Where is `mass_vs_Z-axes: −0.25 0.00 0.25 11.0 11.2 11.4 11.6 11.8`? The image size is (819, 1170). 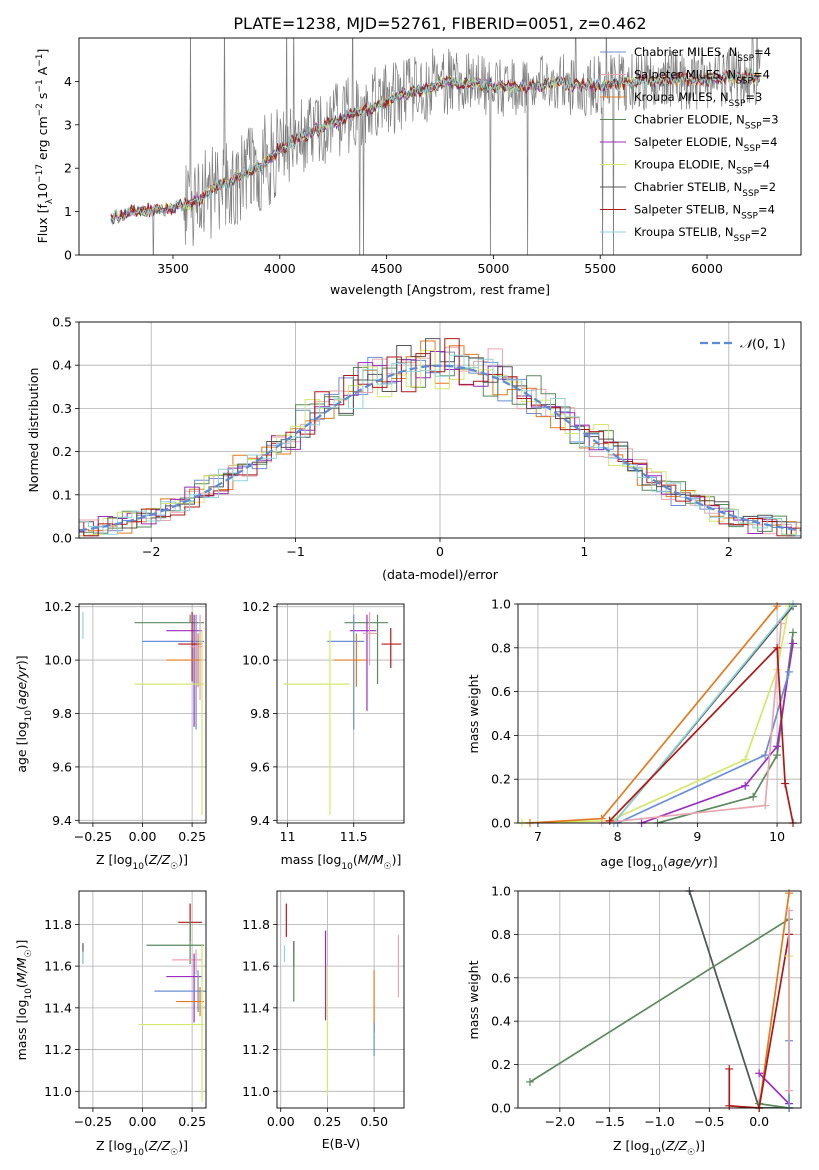
mass_vs_Z-axes: −0.25 0.00 0.25 11.0 11.2 11.4 11.6 11.8 is located at coordinates (125, 1010).